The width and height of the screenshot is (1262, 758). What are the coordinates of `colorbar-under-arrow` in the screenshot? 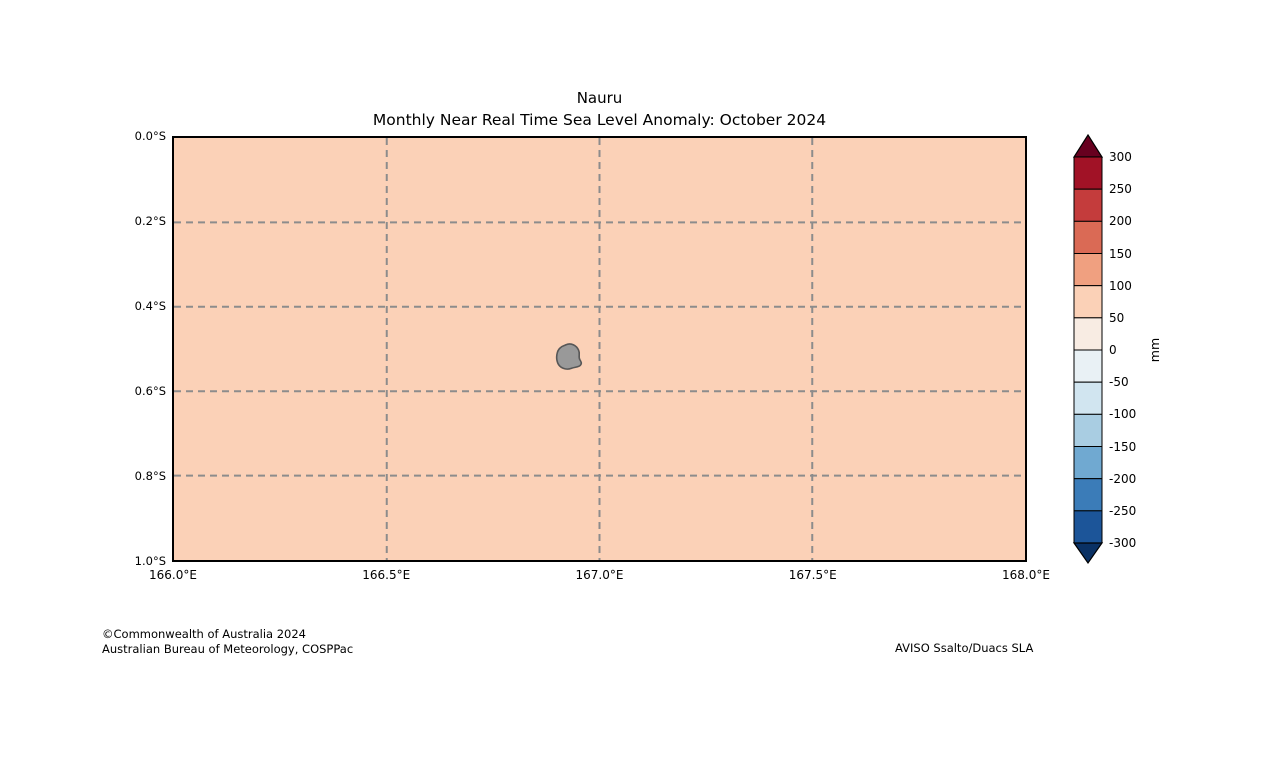 It's located at (1088, 553).